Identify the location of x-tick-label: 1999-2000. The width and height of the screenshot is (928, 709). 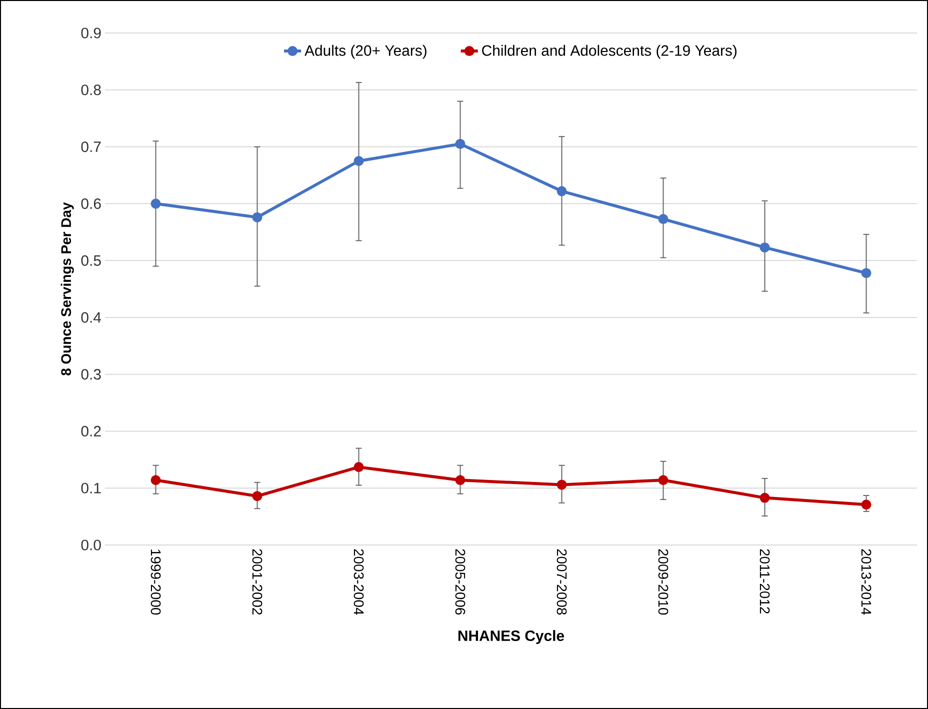
(155, 582).